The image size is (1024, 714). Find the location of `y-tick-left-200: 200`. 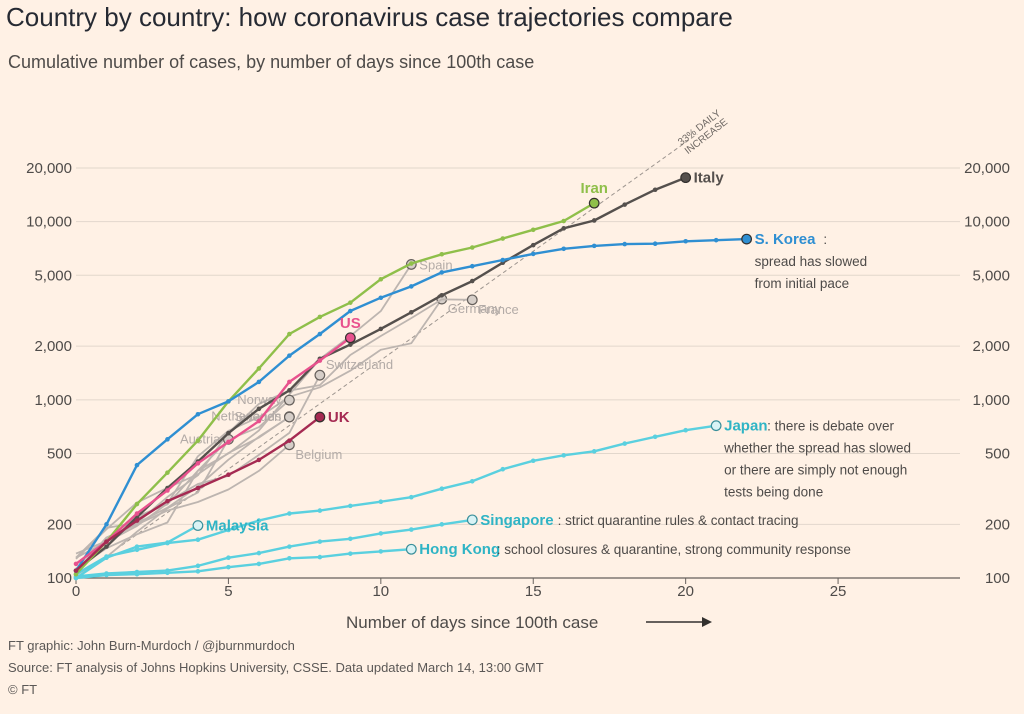

y-tick-left-200: 200 is located at coordinates (59, 524).